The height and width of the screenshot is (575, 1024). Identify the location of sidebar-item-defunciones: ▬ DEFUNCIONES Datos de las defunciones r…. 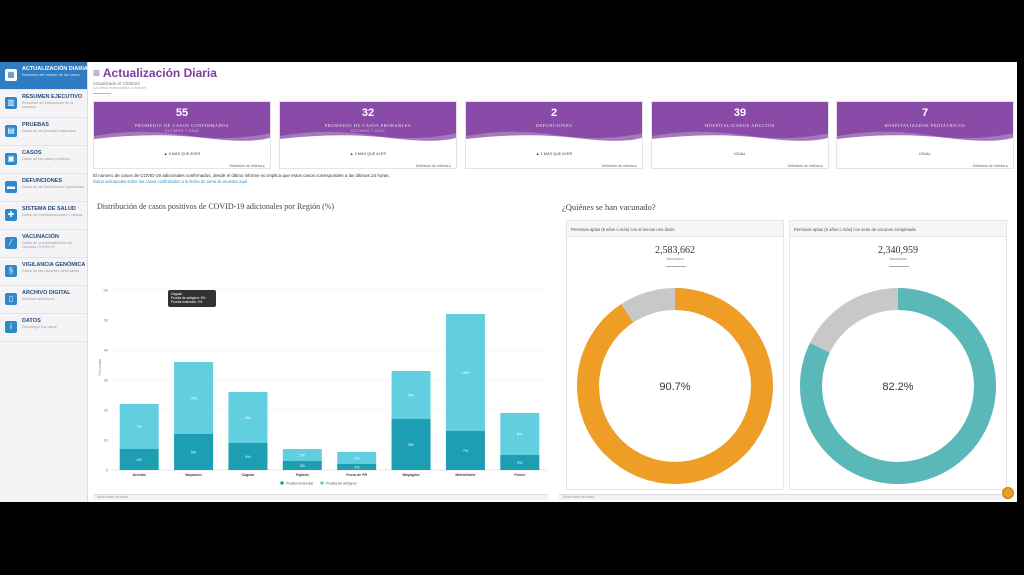
(43, 188).